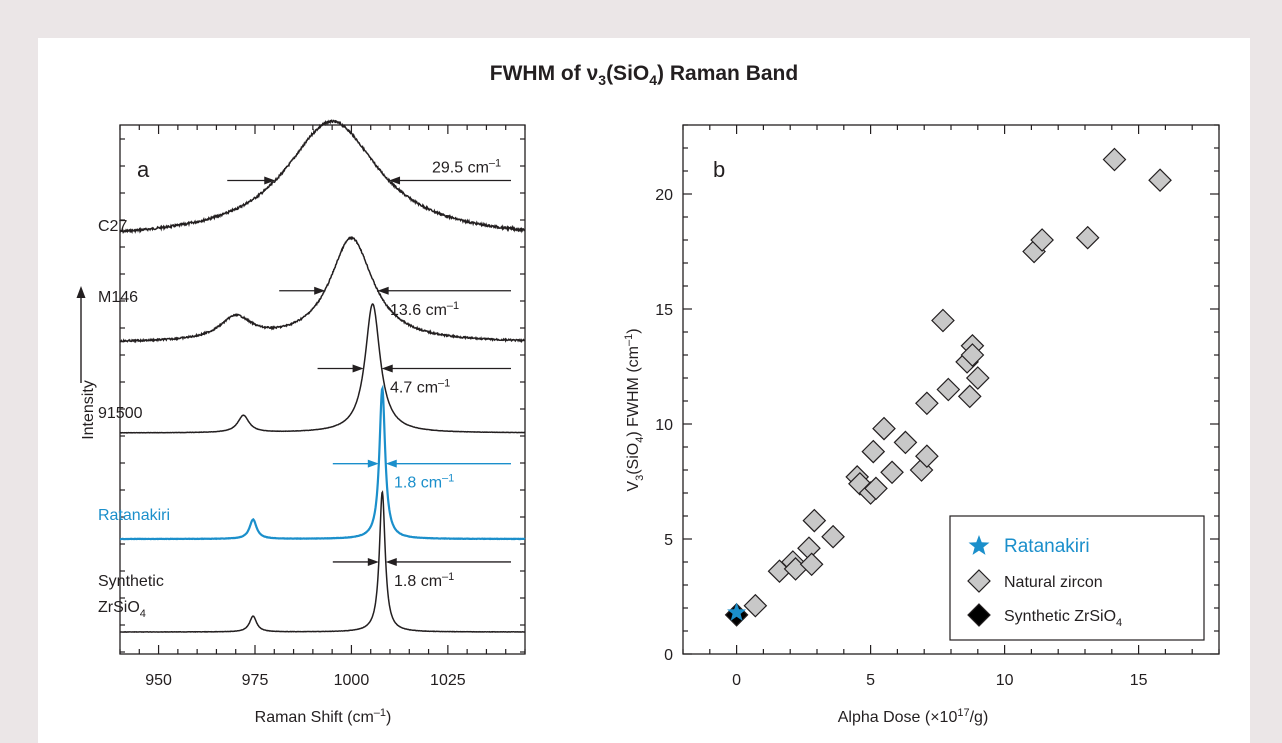  I want to click on legend-box, so click(1077, 578).